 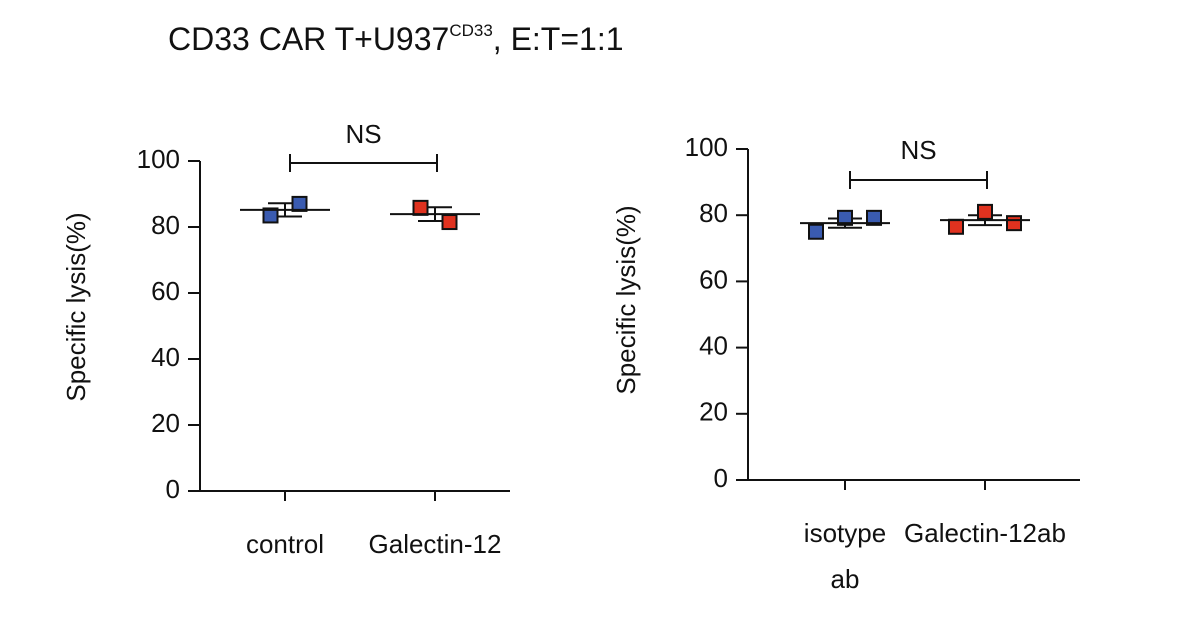 I want to click on x-tick-label: Galectin-12, so click(x=435, y=544).